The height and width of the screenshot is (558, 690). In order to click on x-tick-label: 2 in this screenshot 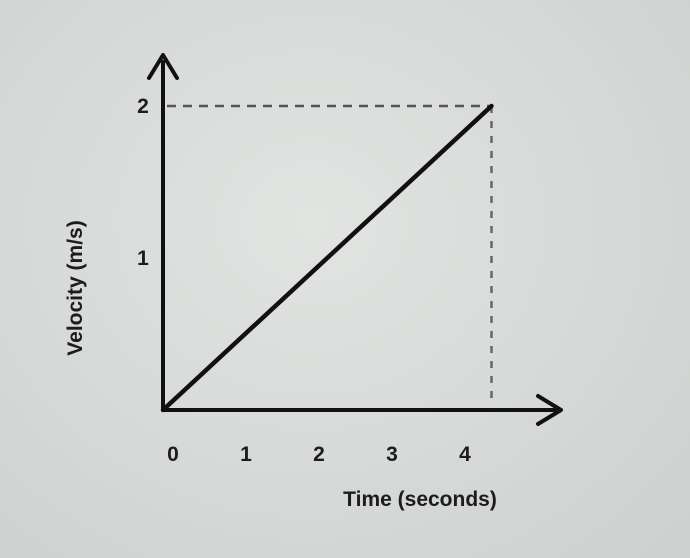, I will do `click(319, 454)`.